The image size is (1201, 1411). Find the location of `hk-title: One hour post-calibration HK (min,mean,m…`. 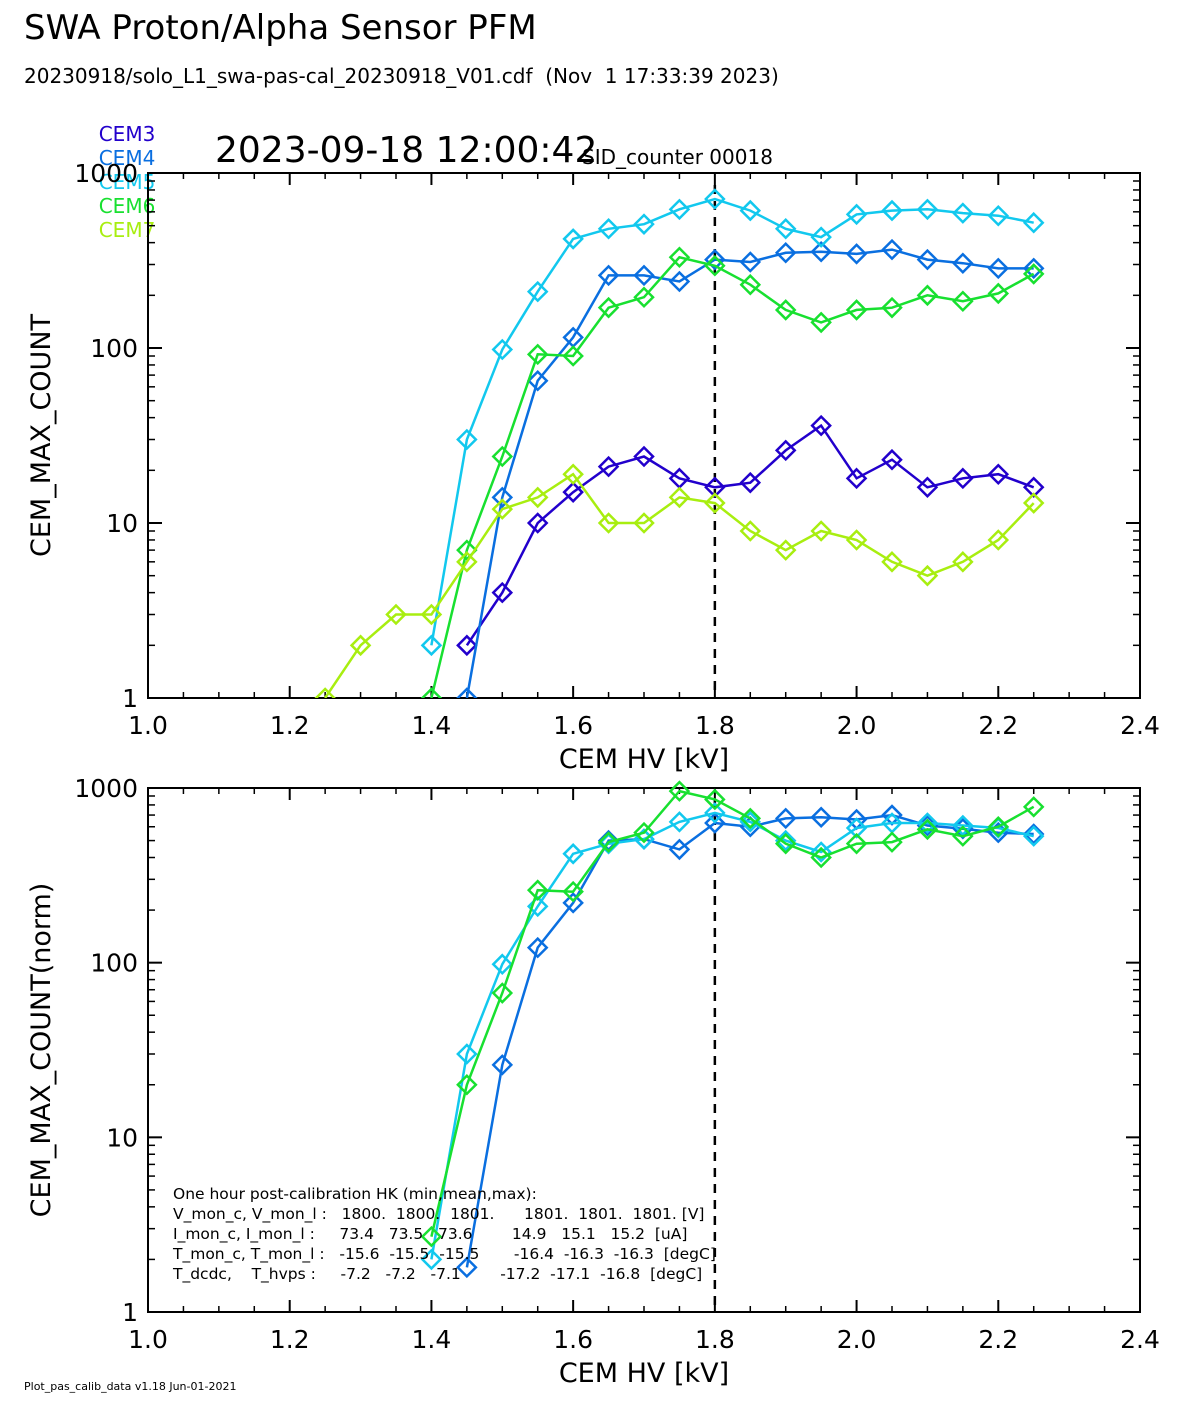

hk-title: One hour post-calibration HK (min,mean,m… is located at coordinates (355, 1194).